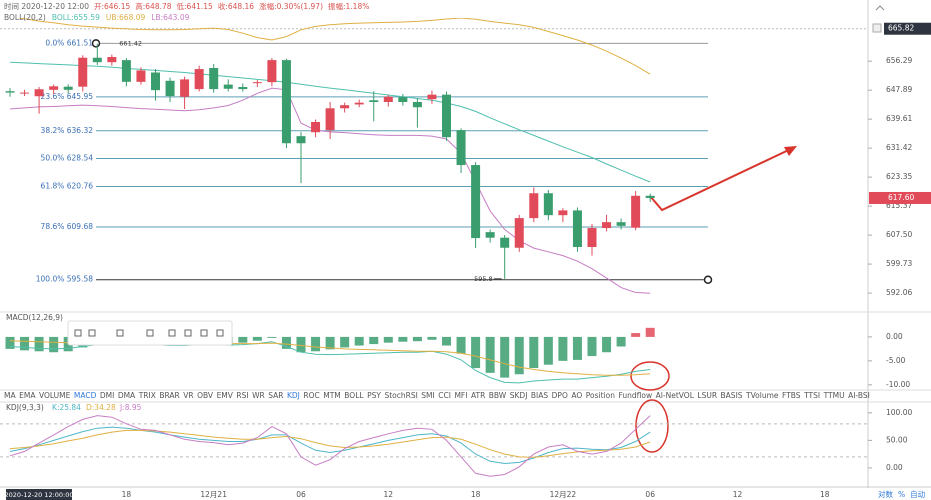 Image resolution: width=931 pixels, height=500 pixels. I want to click on indicator-tab: Position, so click(600, 395).